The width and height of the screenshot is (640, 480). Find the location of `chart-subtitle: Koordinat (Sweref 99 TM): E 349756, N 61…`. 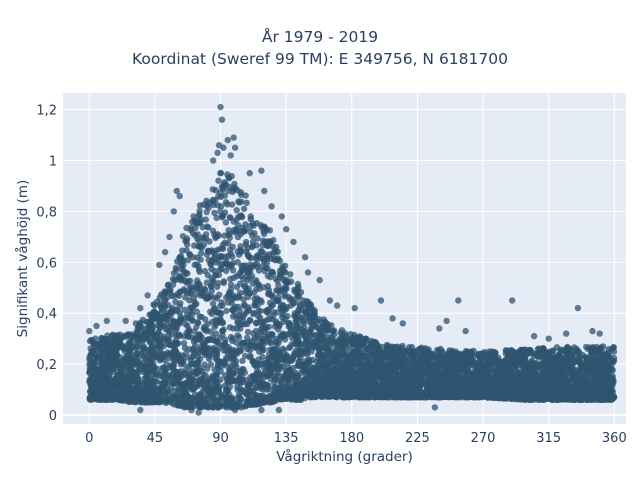

chart-subtitle: Koordinat (Sweref 99 TM): E 349756, N 61… is located at coordinates (320, 59).